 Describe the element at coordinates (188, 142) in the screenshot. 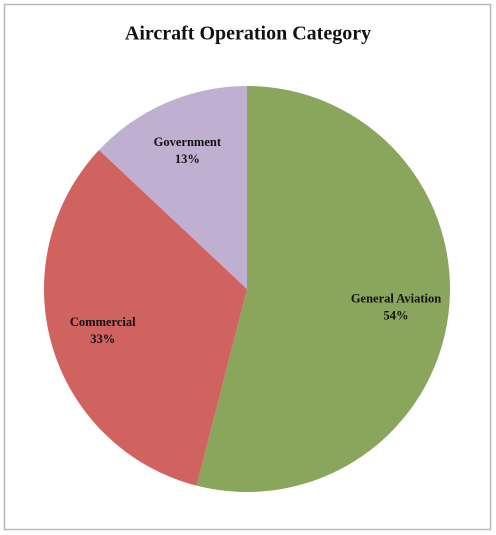

I see `slice-label: Government` at that location.